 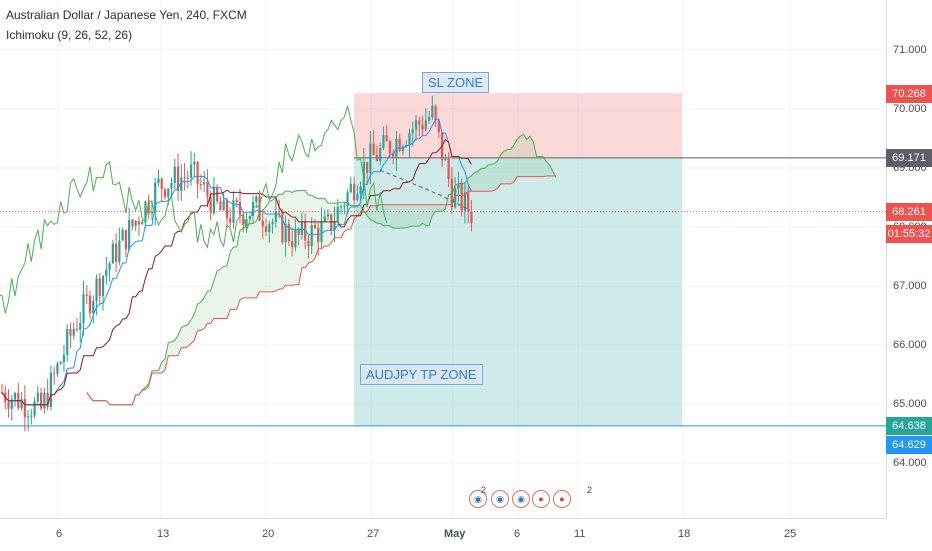 I want to click on tp-zone-label: AUDJPY TP ZONE, so click(x=421, y=374).